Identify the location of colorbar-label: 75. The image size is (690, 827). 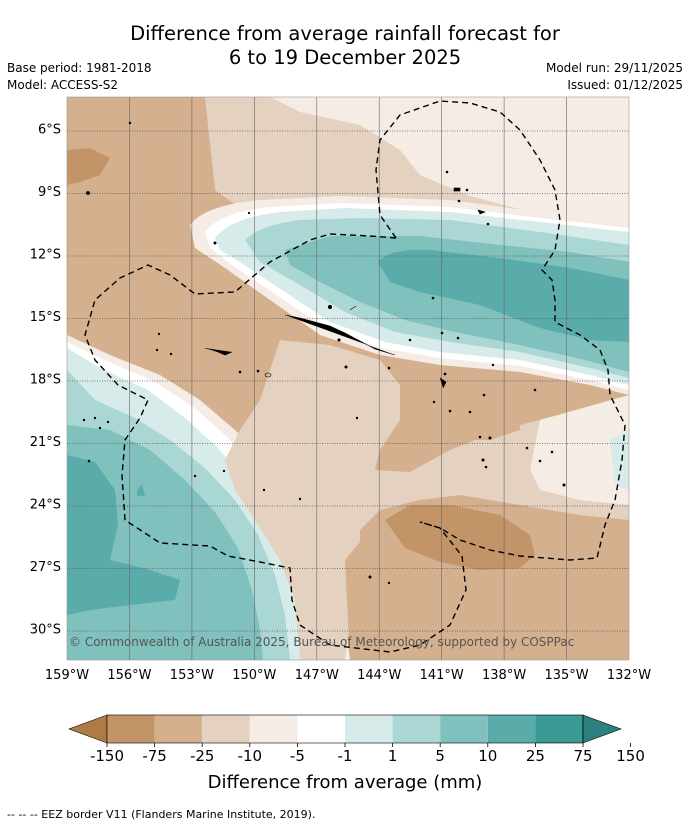
(582, 756).